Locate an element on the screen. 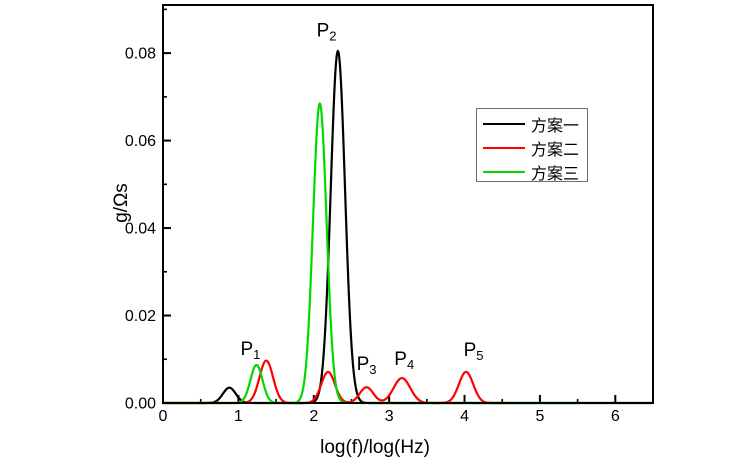 This screenshot has width=750, height=467. y-axis-tick-label: 0.06 is located at coordinates (140, 141).